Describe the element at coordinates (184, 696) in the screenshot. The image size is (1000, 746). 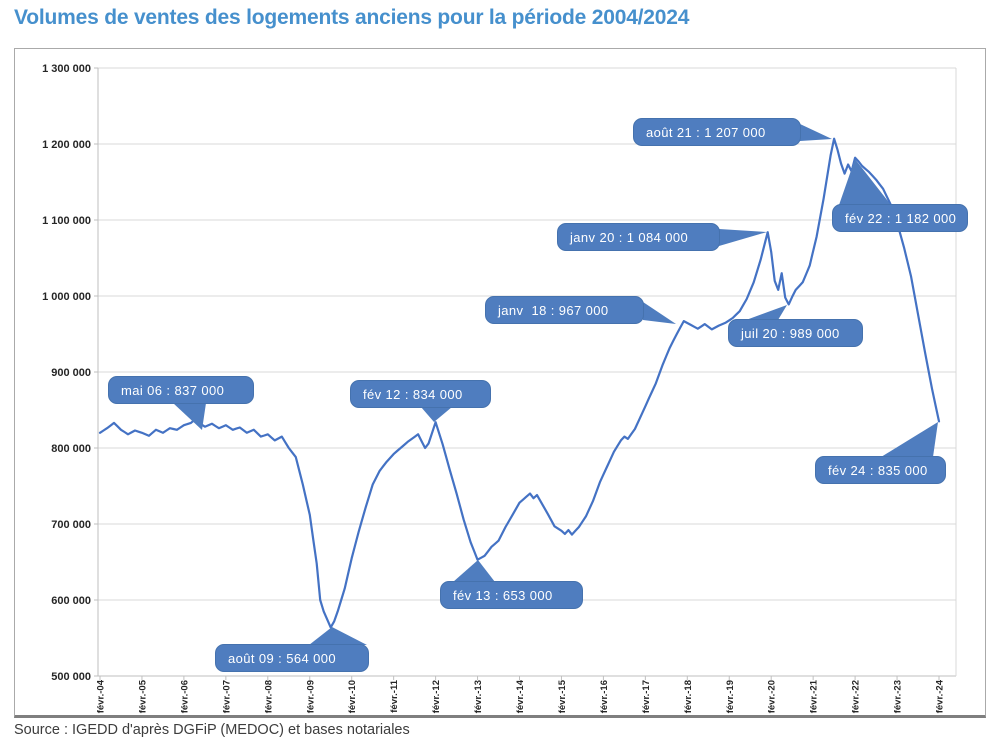
I see `svg-text: févr.-06` at that location.